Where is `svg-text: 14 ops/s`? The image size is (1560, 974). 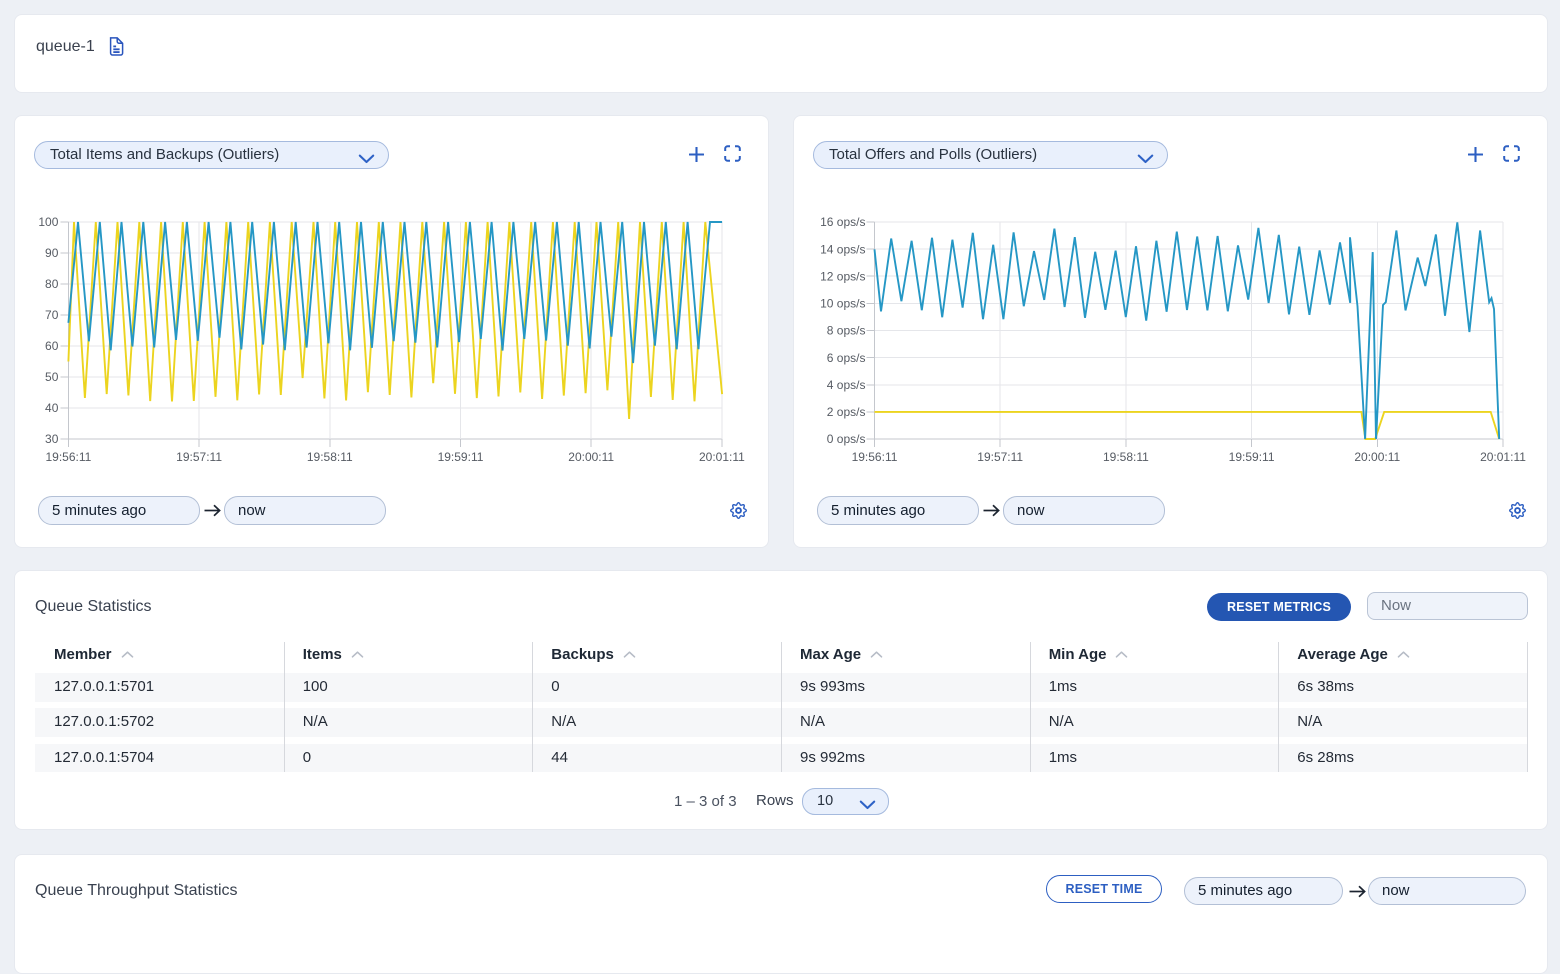 svg-text: 14 ops/s is located at coordinates (842, 249).